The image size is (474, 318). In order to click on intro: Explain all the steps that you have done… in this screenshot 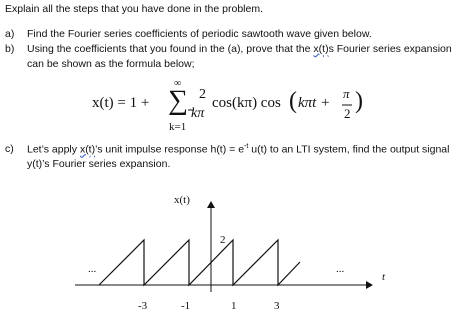, I will do `click(134, 9)`.